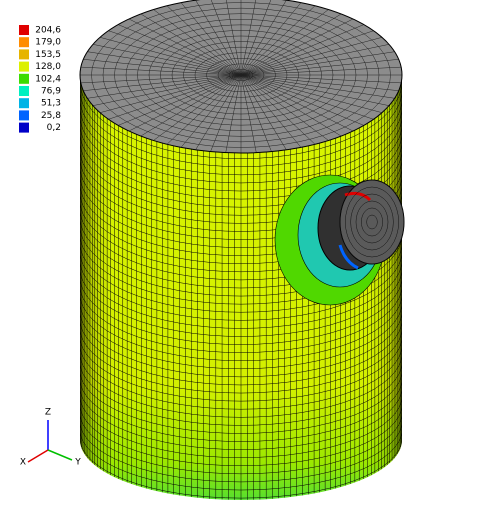 This screenshot has width=500, height=514. I want to click on nozzle-hotspot, so click(358, 196).